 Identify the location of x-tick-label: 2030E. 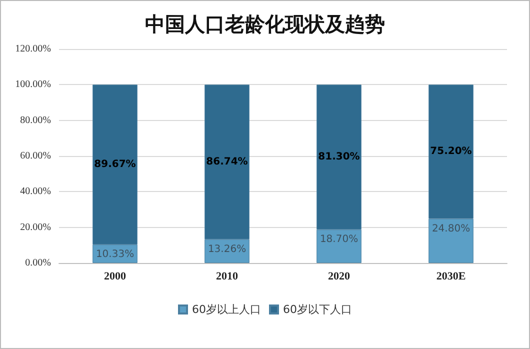
(451, 276).